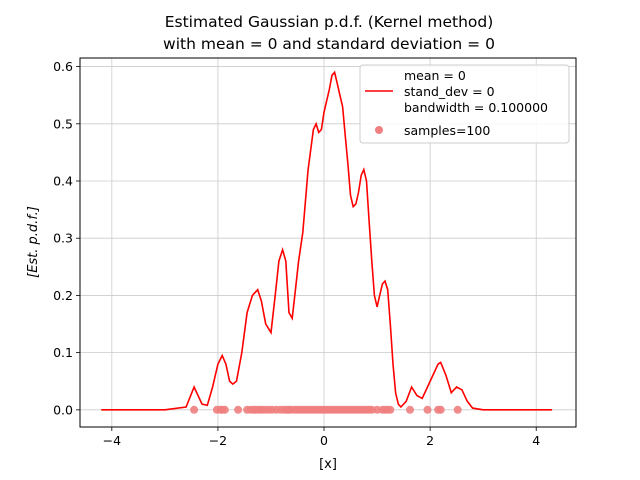  What do you see at coordinates (329, 44) in the screenshot?
I see `chart-title-line-2: with mean = 0 and standard deviation = 0` at bounding box center [329, 44].